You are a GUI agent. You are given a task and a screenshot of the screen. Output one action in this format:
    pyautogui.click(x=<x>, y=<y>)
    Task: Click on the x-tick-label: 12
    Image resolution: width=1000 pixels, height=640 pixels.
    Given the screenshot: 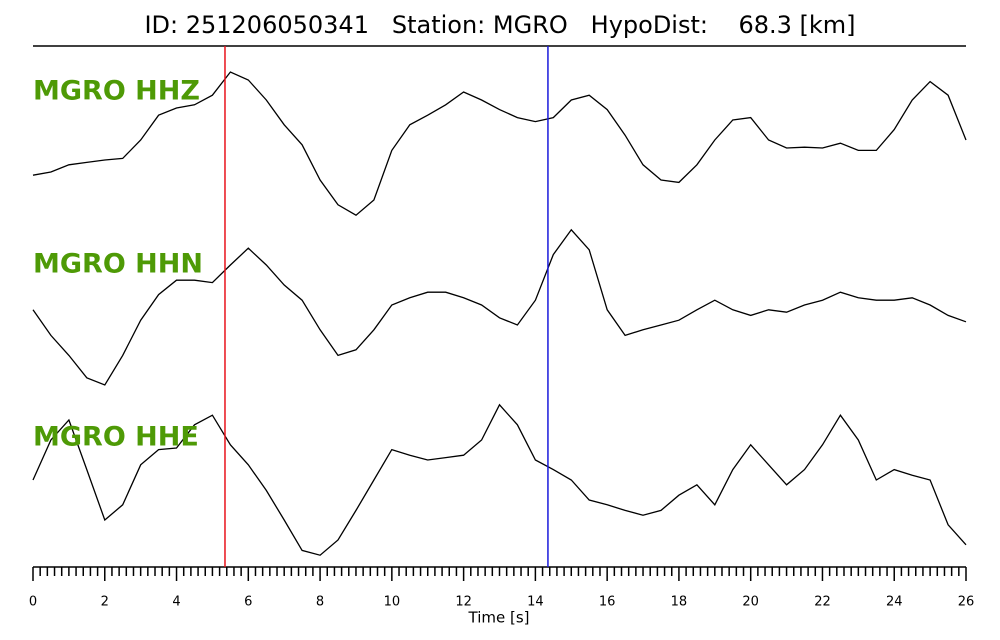 What is the action you would take?
    pyautogui.click(x=463, y=602)
    